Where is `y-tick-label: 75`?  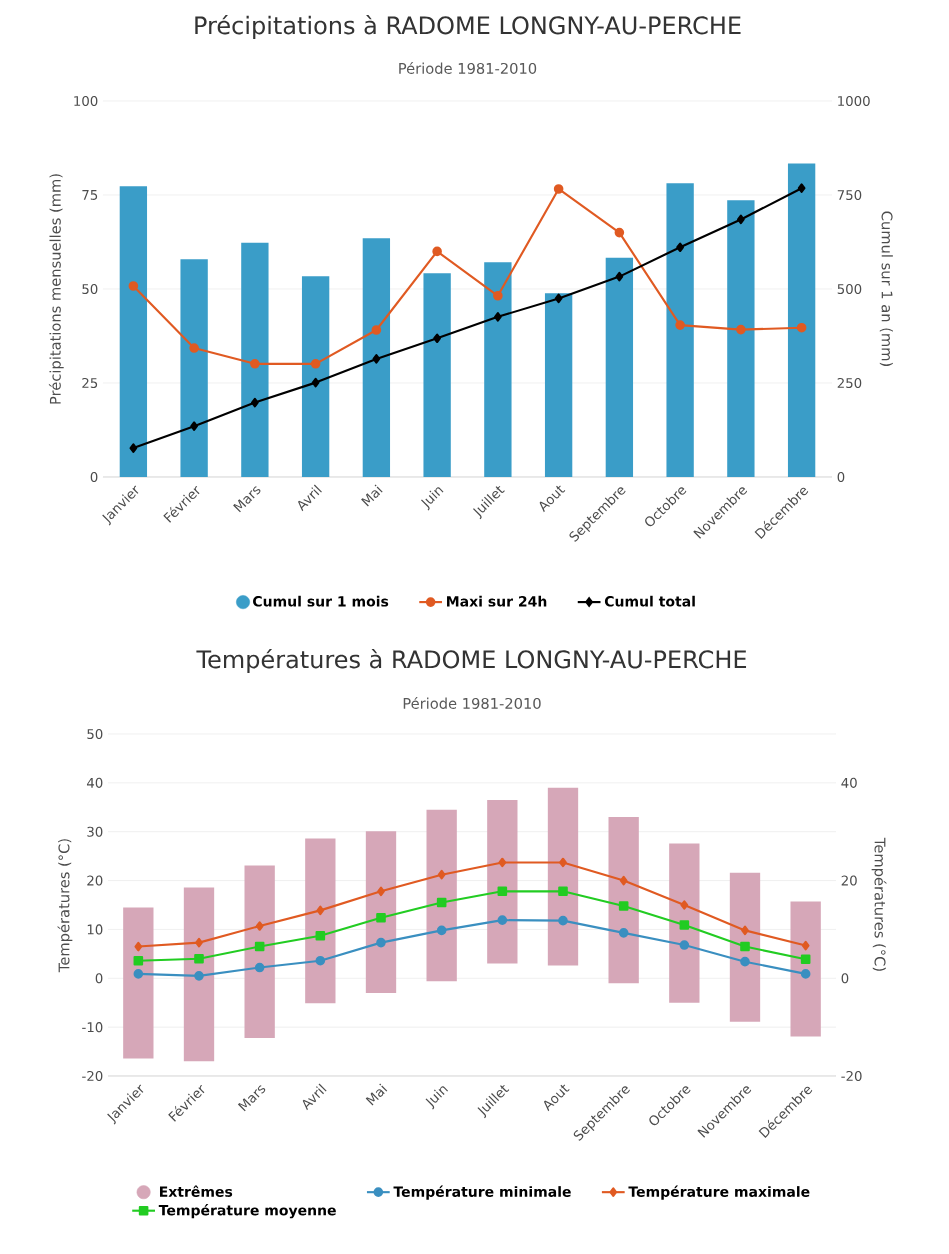
y-tick-label: 75 is located at coordinates (90, 195).